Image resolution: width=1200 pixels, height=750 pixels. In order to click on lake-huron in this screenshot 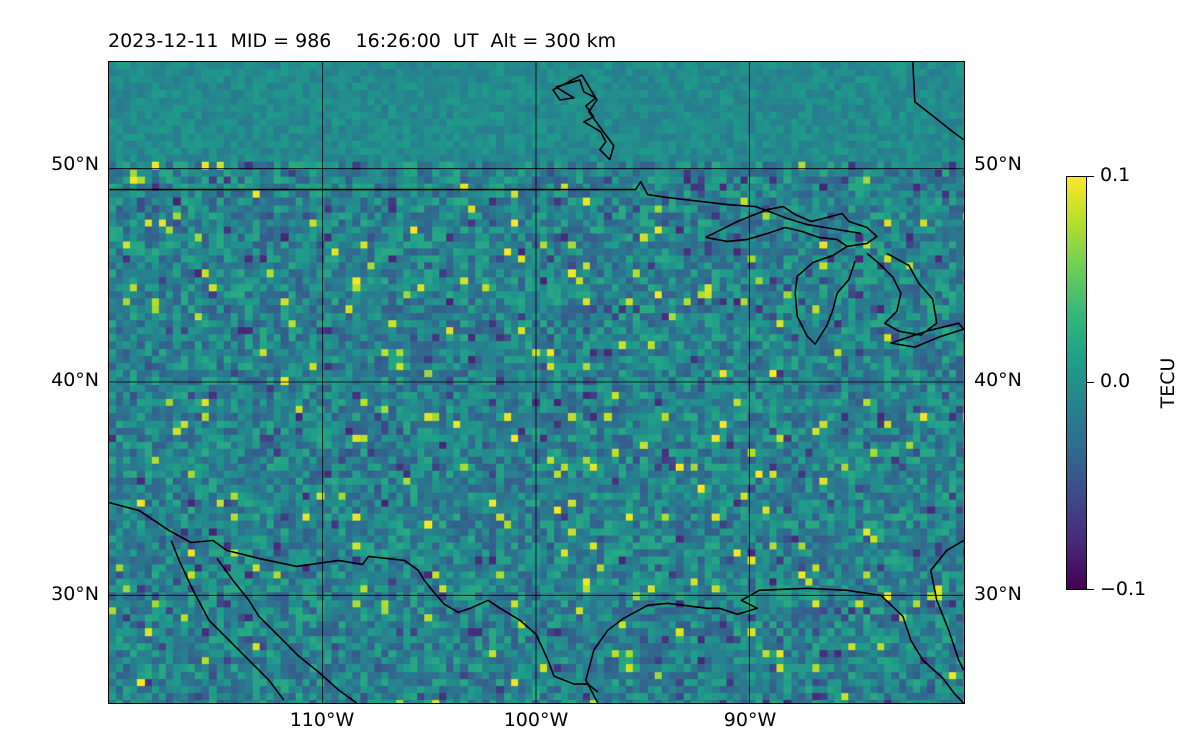, I will do `click(902, 294)`.